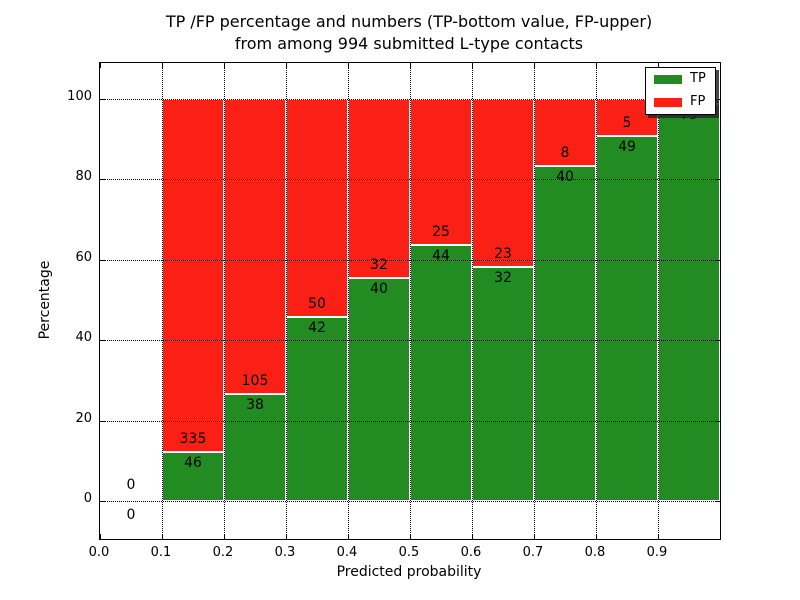 The width and height of the screenshot is (800, 600). Describe the element at coordinates (668, 79) in the screenshot. I see `tp-swatch-icon` at that location.